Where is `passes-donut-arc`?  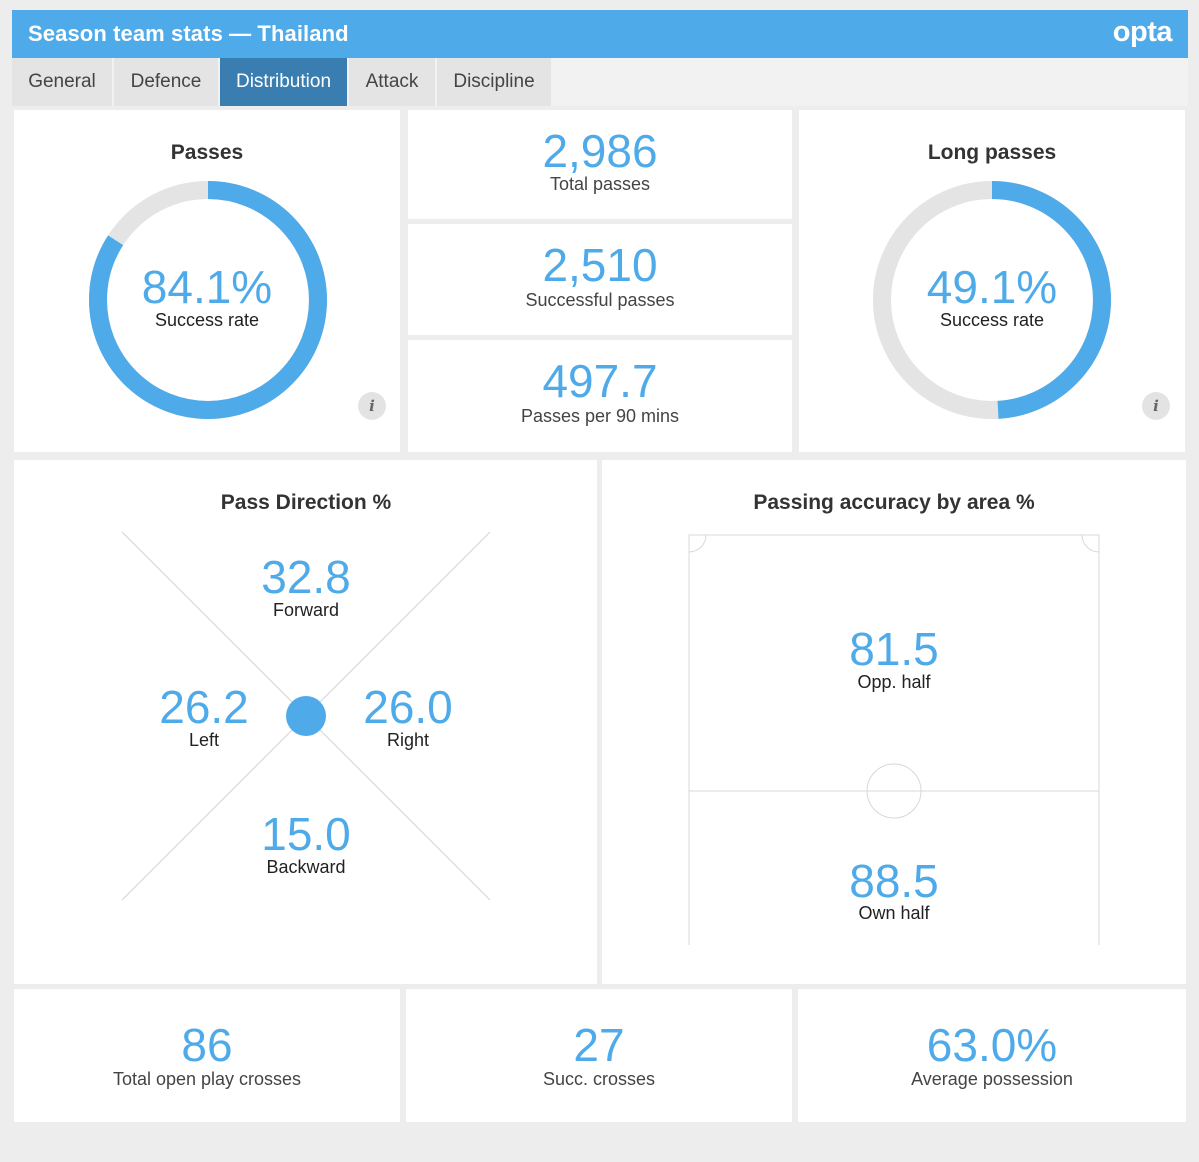
passes-donut-arc is located at coordinates (208, 300).